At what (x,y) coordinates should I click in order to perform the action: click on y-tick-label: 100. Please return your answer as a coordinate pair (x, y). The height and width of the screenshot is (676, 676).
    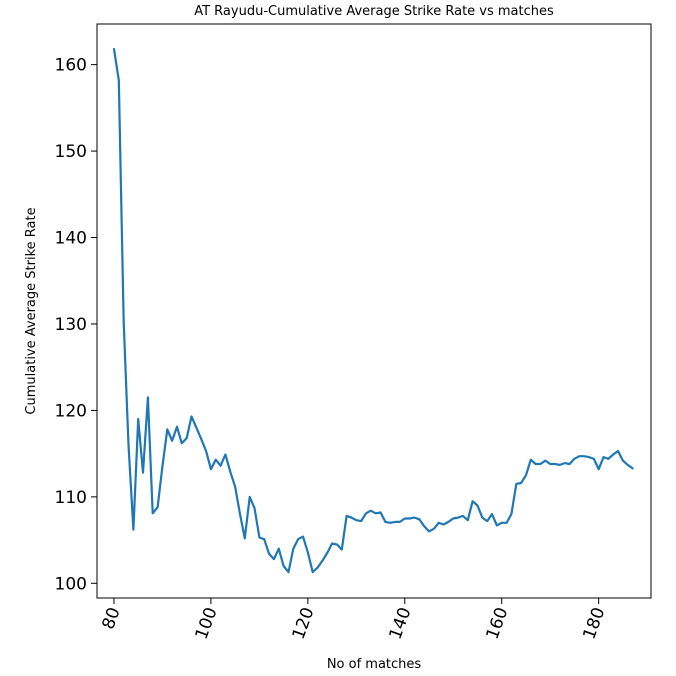
    Looking at the image, I should click on (71, 584).